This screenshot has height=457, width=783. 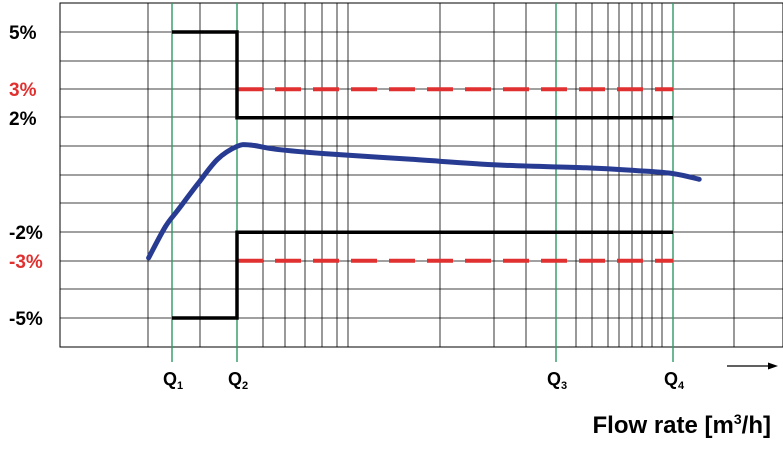 I want to click on limit-black-lower, so click(x=422, y=275).